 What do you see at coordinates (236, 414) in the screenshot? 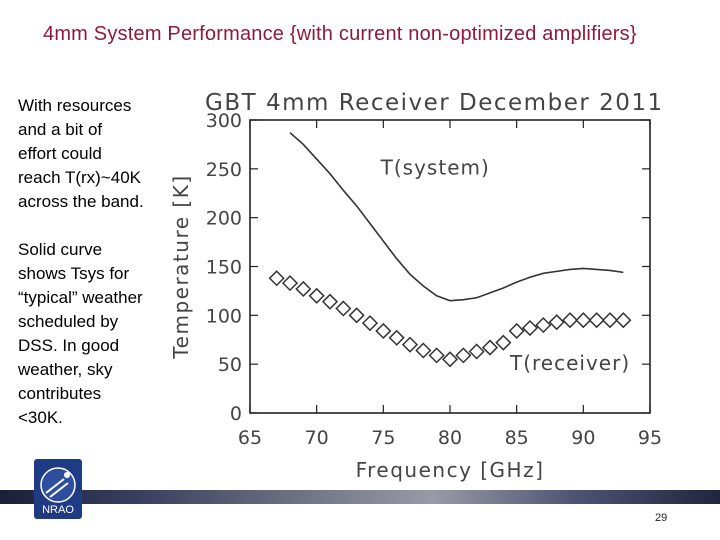
I see `y-tick-label: 0` at bounding box center [236, 414].